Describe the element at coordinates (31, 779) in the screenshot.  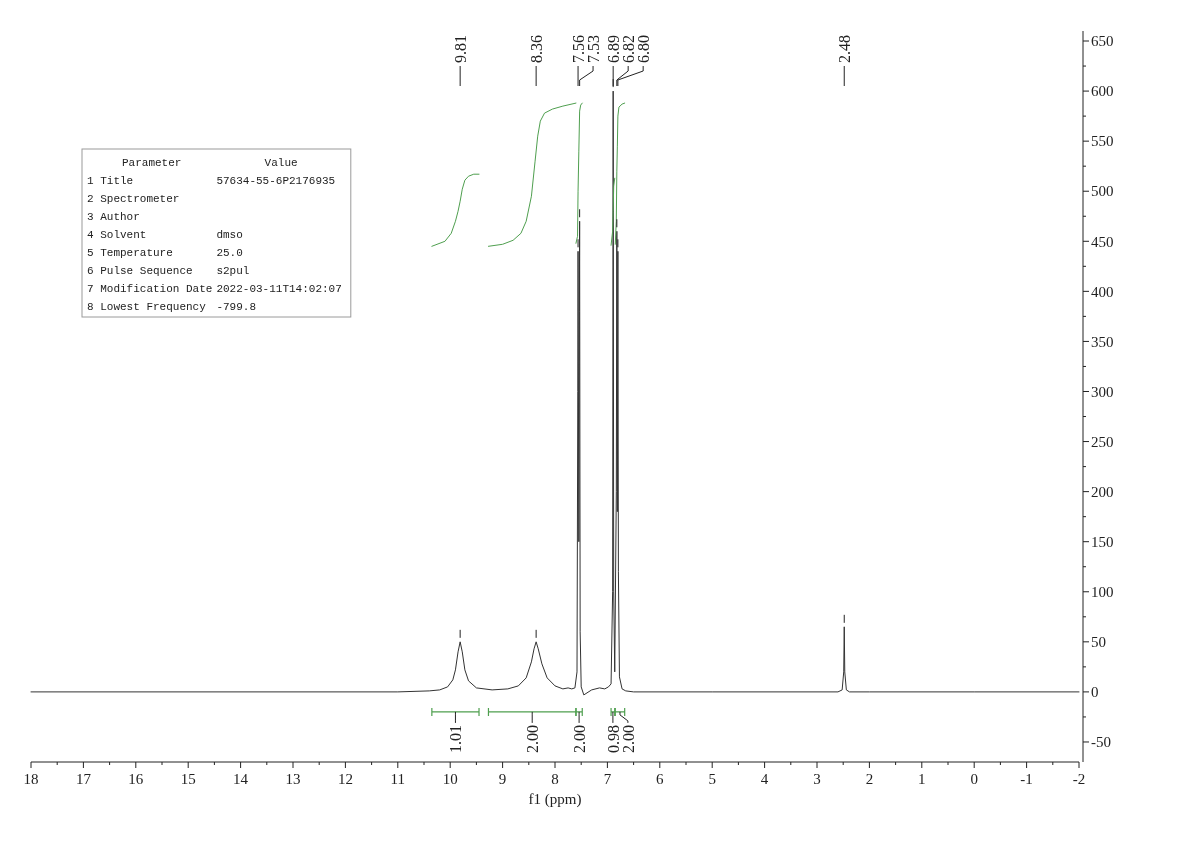
I see `x-tick-label: 18` at that location.